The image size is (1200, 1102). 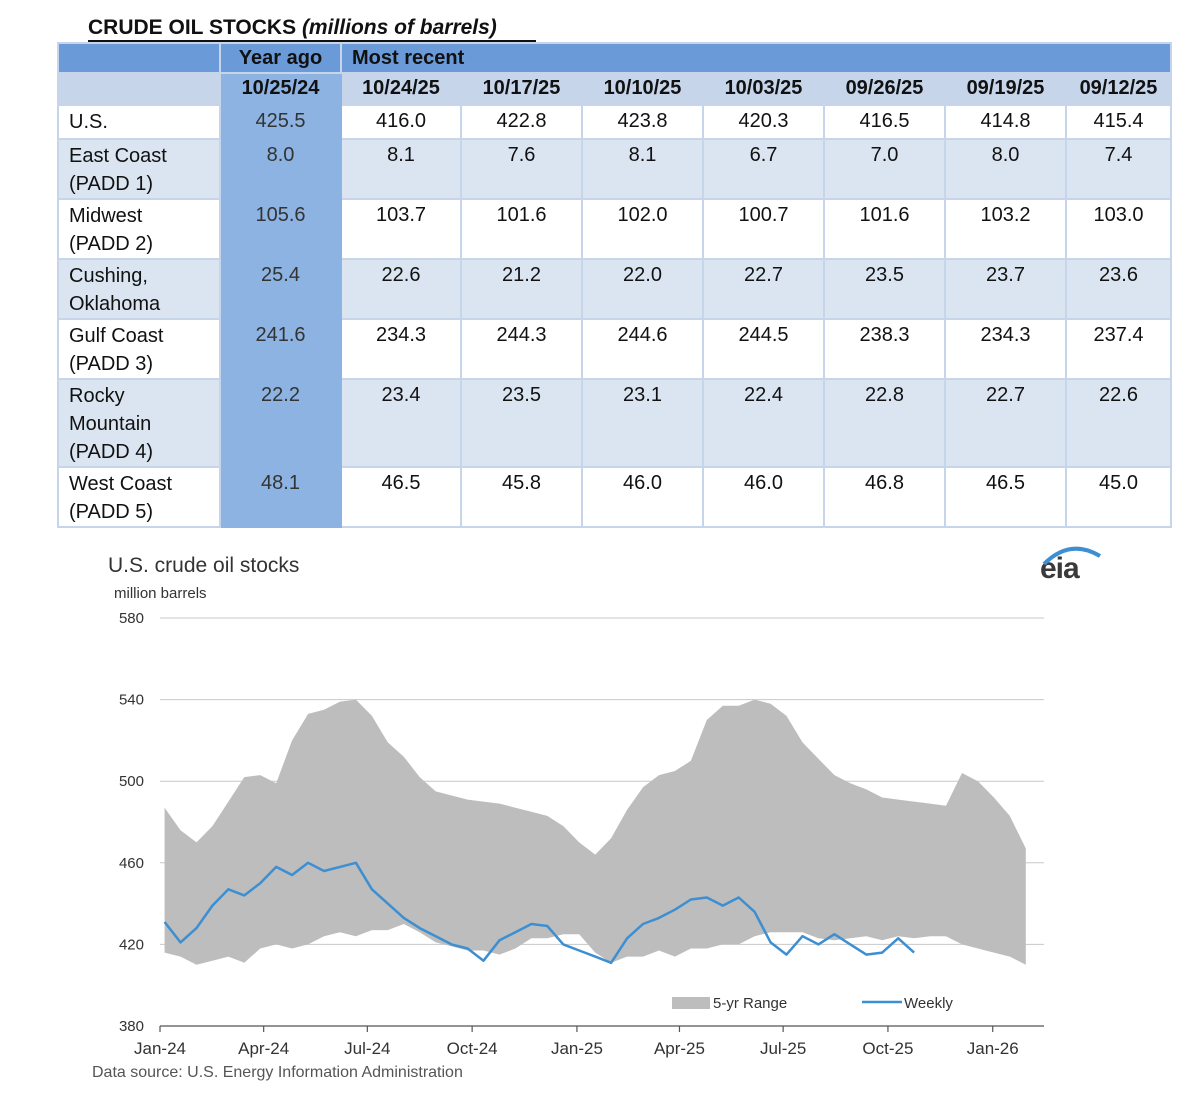 I want to click on legend-swatch-range, so click(x=691, y=1003).